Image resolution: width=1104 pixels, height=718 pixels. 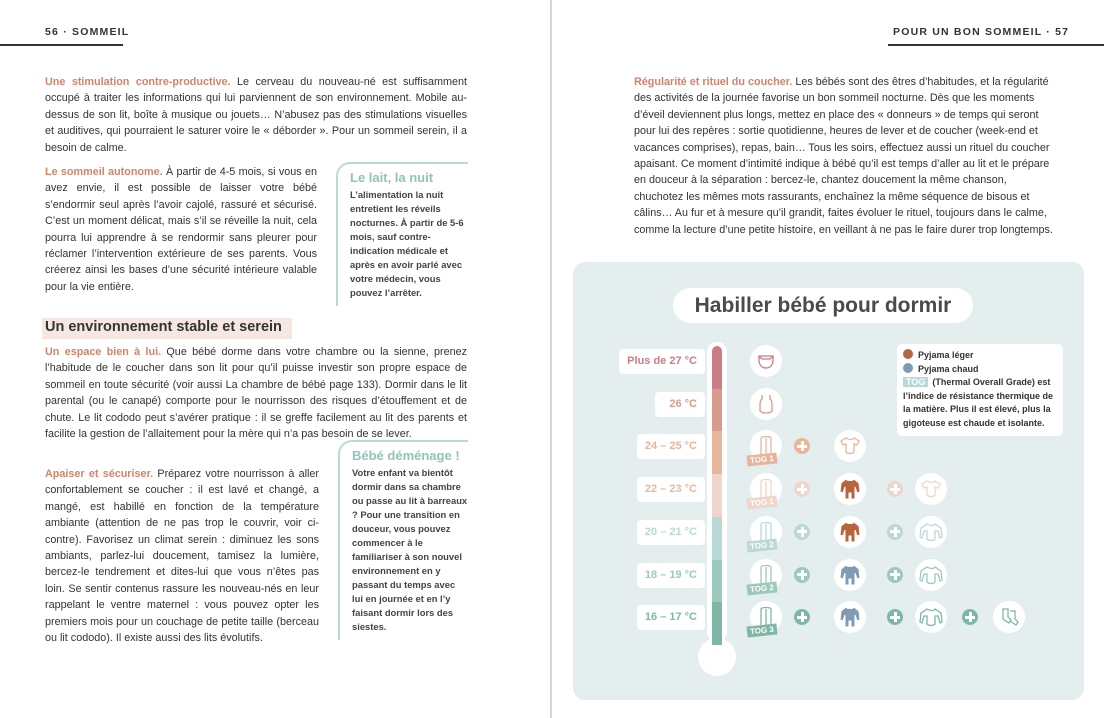 What do you see at coordinates (983, 382) in the screenshot?
I see `tog-definition: (Thermal Overall Grade)` at bounding box center [983, 382].